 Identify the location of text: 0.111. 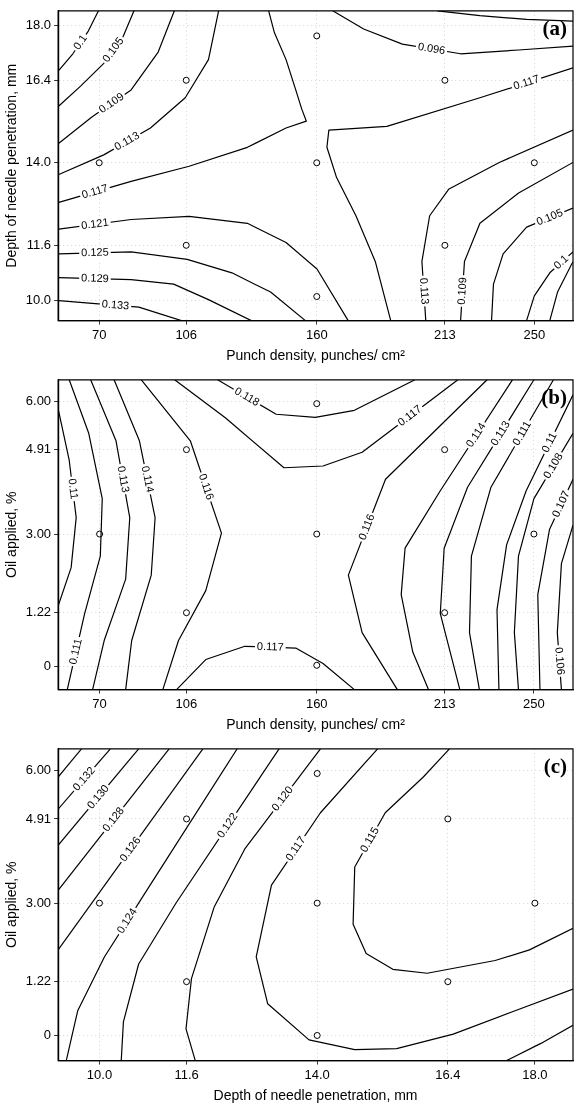
(75, 651).